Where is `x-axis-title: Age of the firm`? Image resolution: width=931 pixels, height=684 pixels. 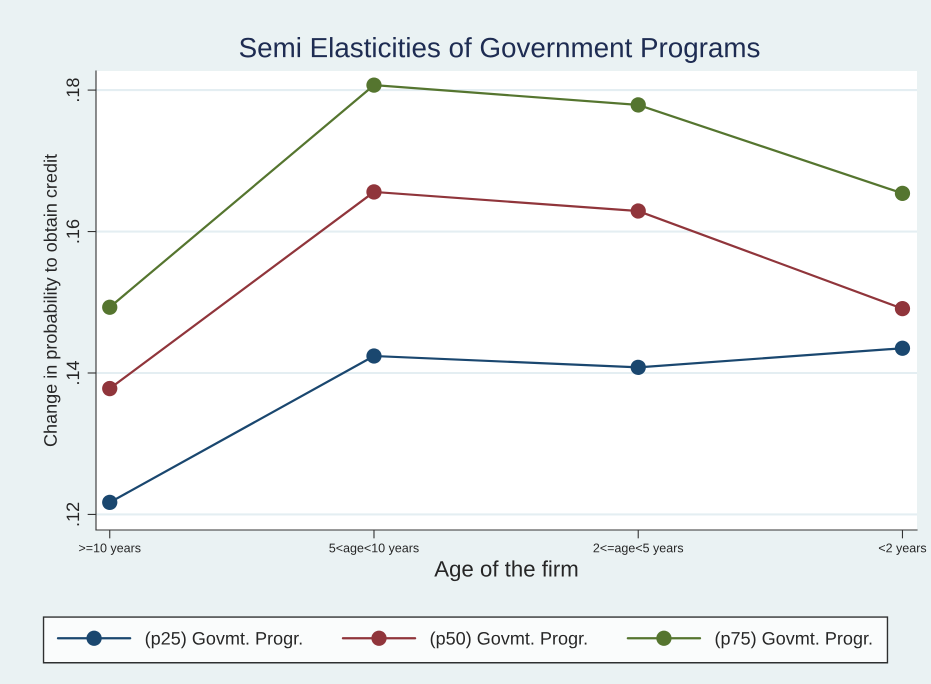 x-axis-title: Age of the firm is located at coordinates (506, 571).